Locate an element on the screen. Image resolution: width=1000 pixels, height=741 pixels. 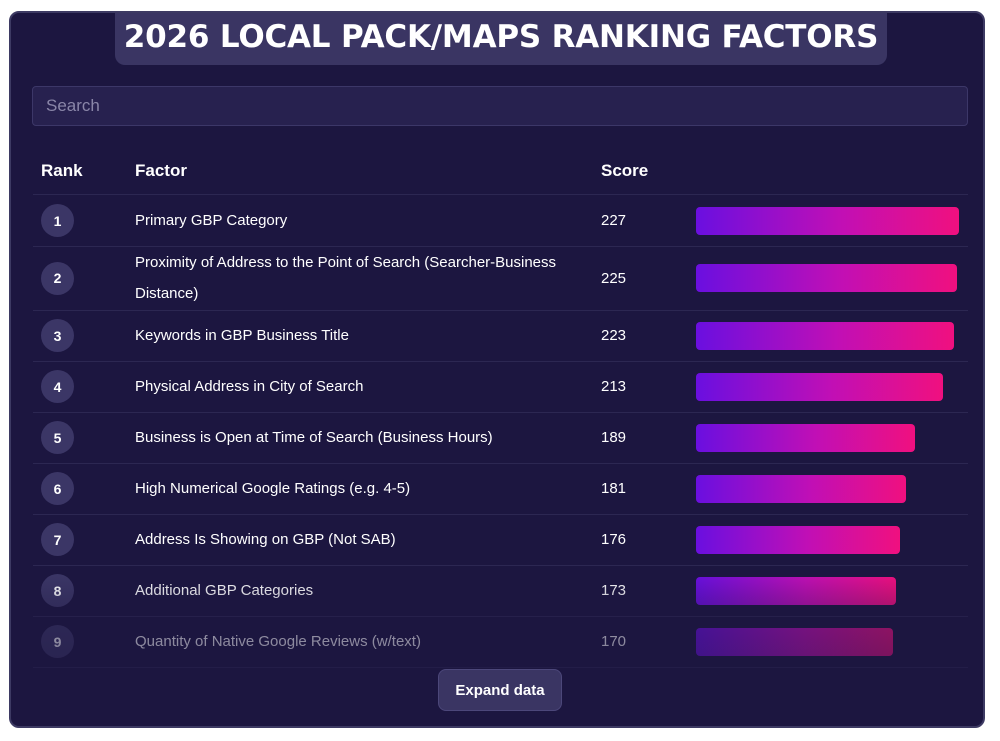
rank-badge: 6 is located at coordinates (57, 488).